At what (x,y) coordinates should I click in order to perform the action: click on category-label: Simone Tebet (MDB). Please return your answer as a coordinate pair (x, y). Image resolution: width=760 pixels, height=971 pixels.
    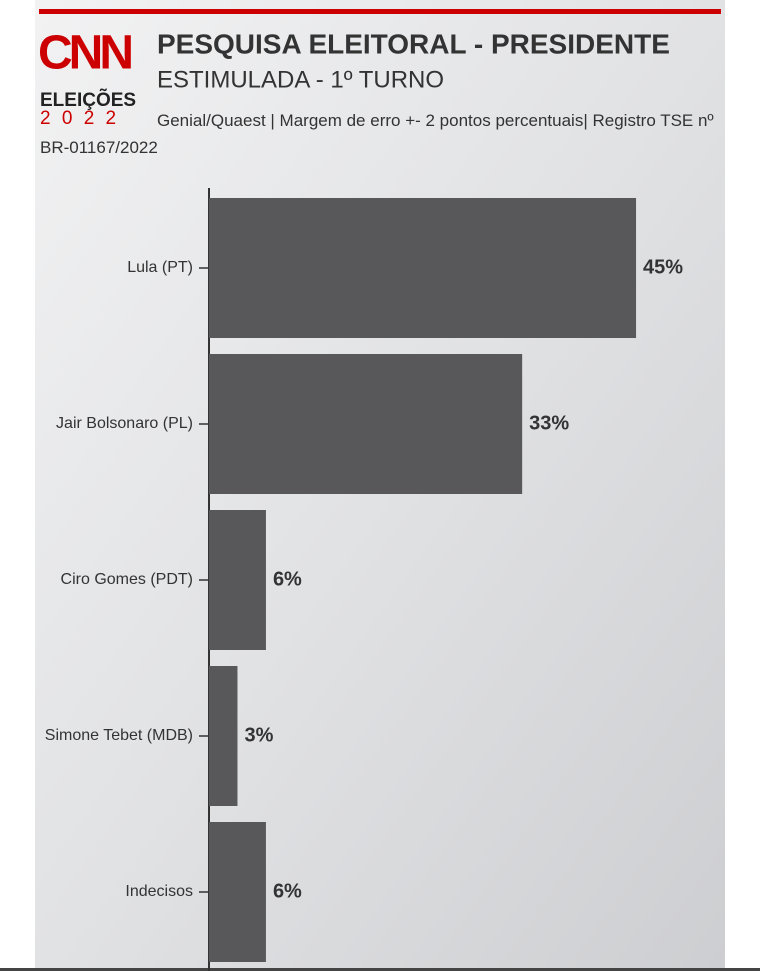
    Looking at the image, I should click on (119, 735).